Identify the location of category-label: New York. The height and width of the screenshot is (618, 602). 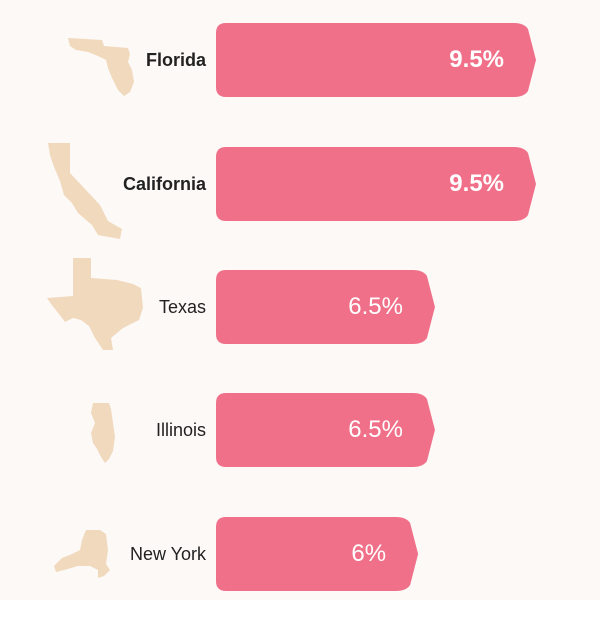
(167, 554).